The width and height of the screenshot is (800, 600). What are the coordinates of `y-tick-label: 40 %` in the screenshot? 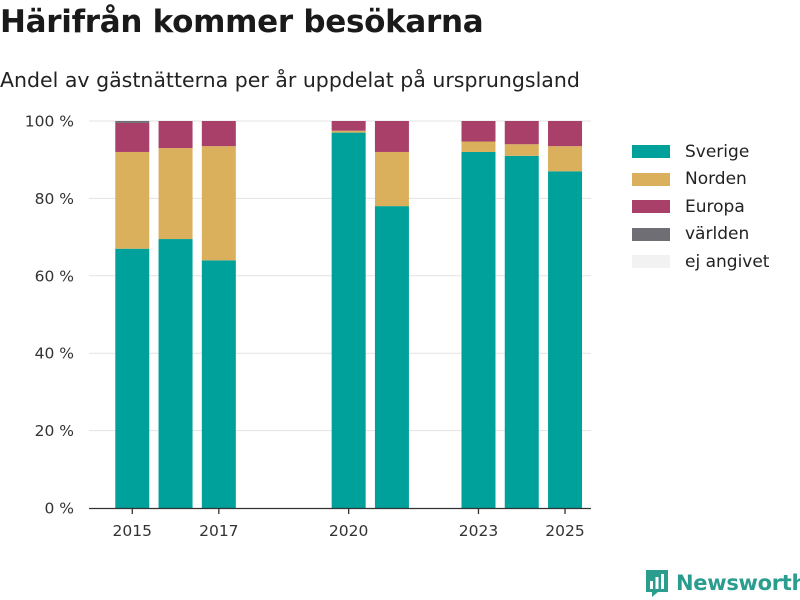 It's located at (54, 354).